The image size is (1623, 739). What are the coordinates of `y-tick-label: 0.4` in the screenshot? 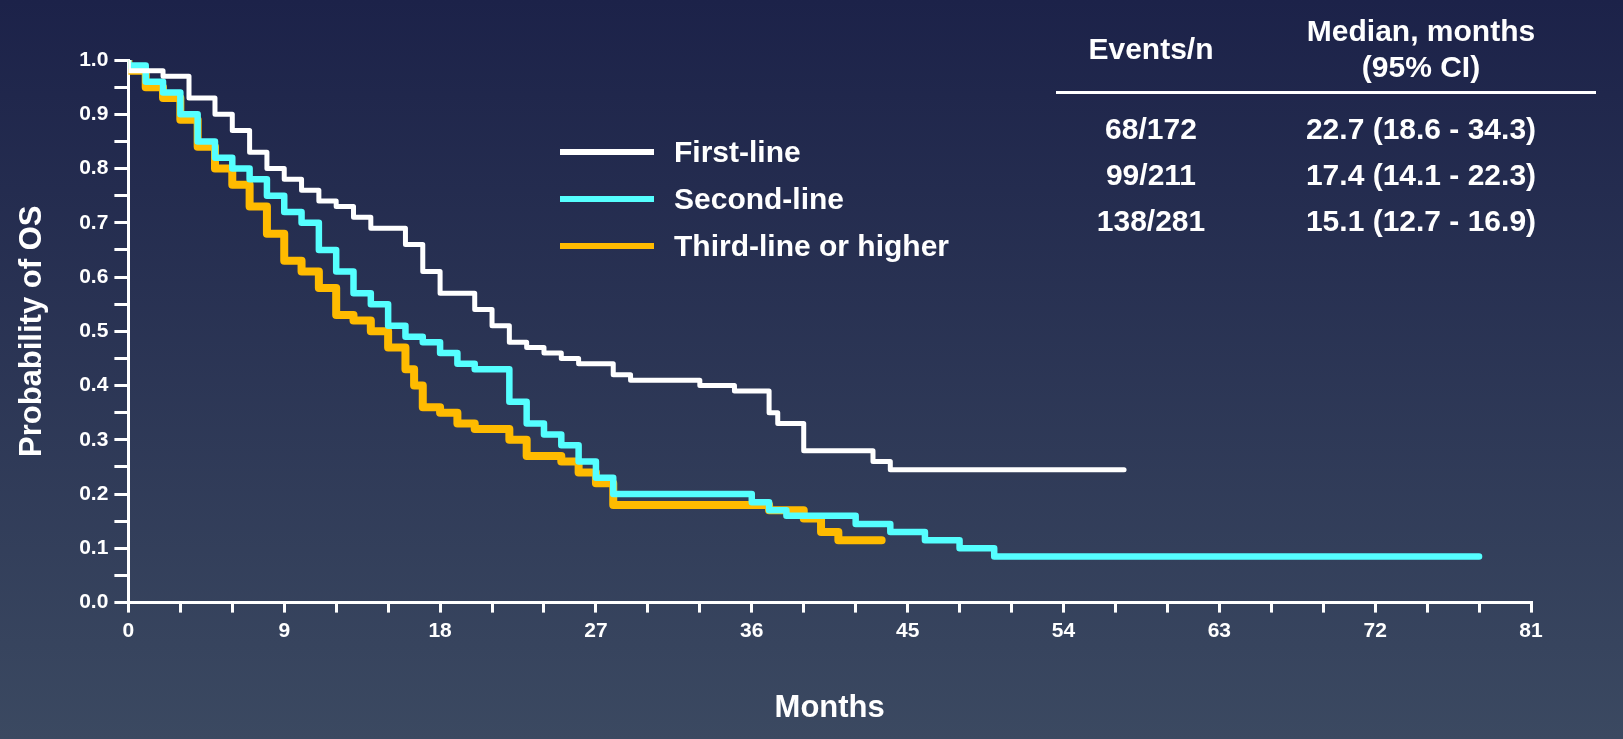 It's located at (94, 384).